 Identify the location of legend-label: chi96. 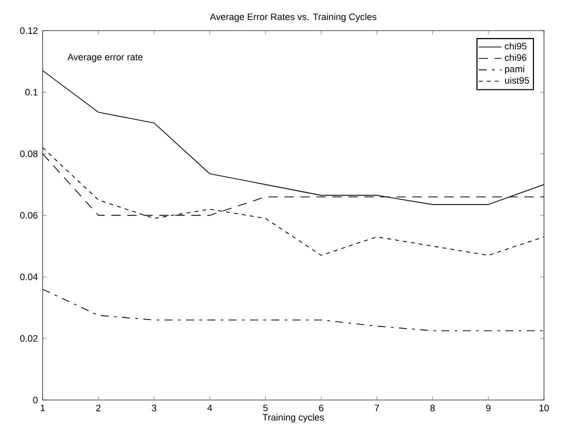
(515, 57).